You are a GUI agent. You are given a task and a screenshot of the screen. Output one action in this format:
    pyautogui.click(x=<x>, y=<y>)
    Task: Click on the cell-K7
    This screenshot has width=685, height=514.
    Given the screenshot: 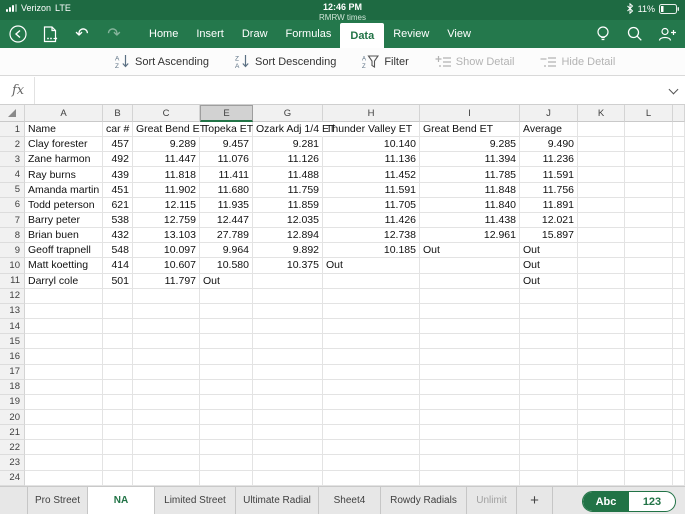 What is the action you would take?
    pyautogui.click(x=601, y=220)
    